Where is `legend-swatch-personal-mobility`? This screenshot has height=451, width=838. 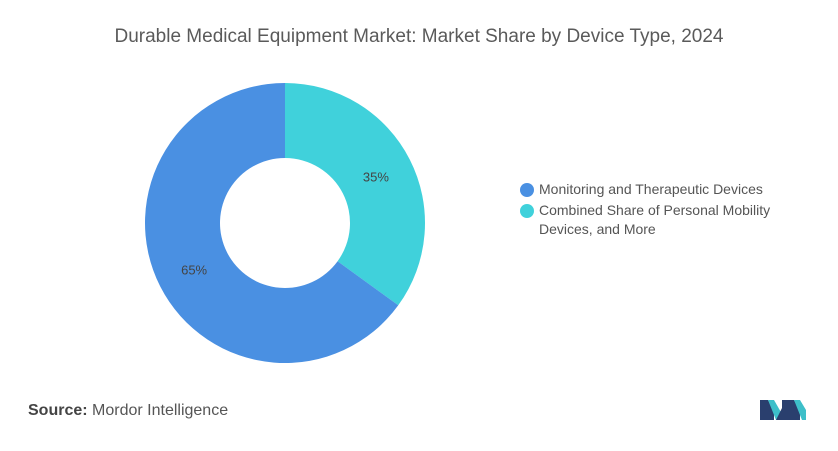 legend-swatch-personal-mobility is located at coordinates (527, 211).